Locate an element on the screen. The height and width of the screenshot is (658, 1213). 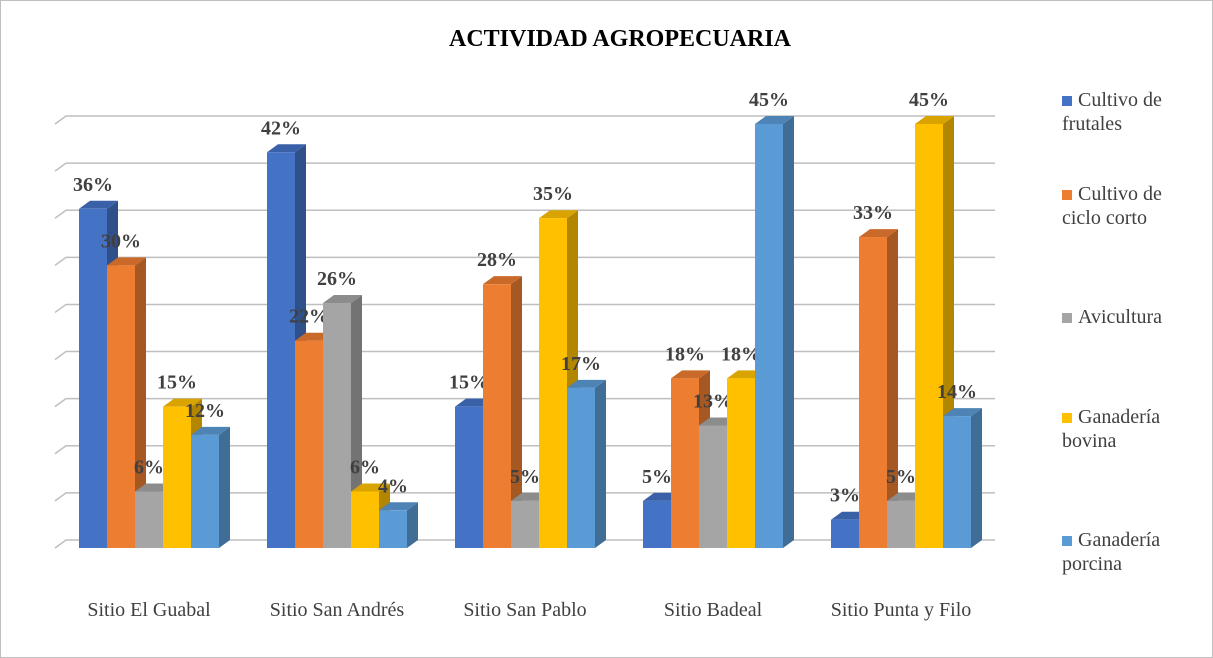
legend-label: Avicultura is located at coordinates (1120, 317).